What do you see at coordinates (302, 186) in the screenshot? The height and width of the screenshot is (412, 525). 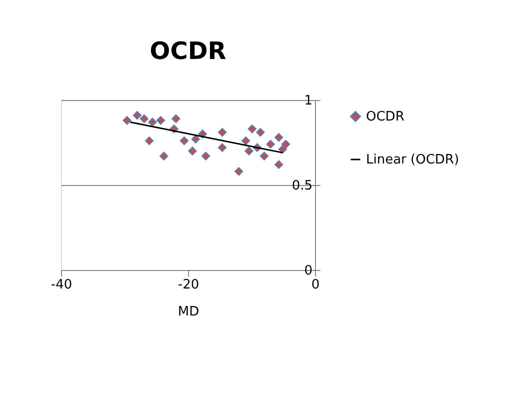 I see `y-tick-label: 0.5` at bounding box center [302, 186].